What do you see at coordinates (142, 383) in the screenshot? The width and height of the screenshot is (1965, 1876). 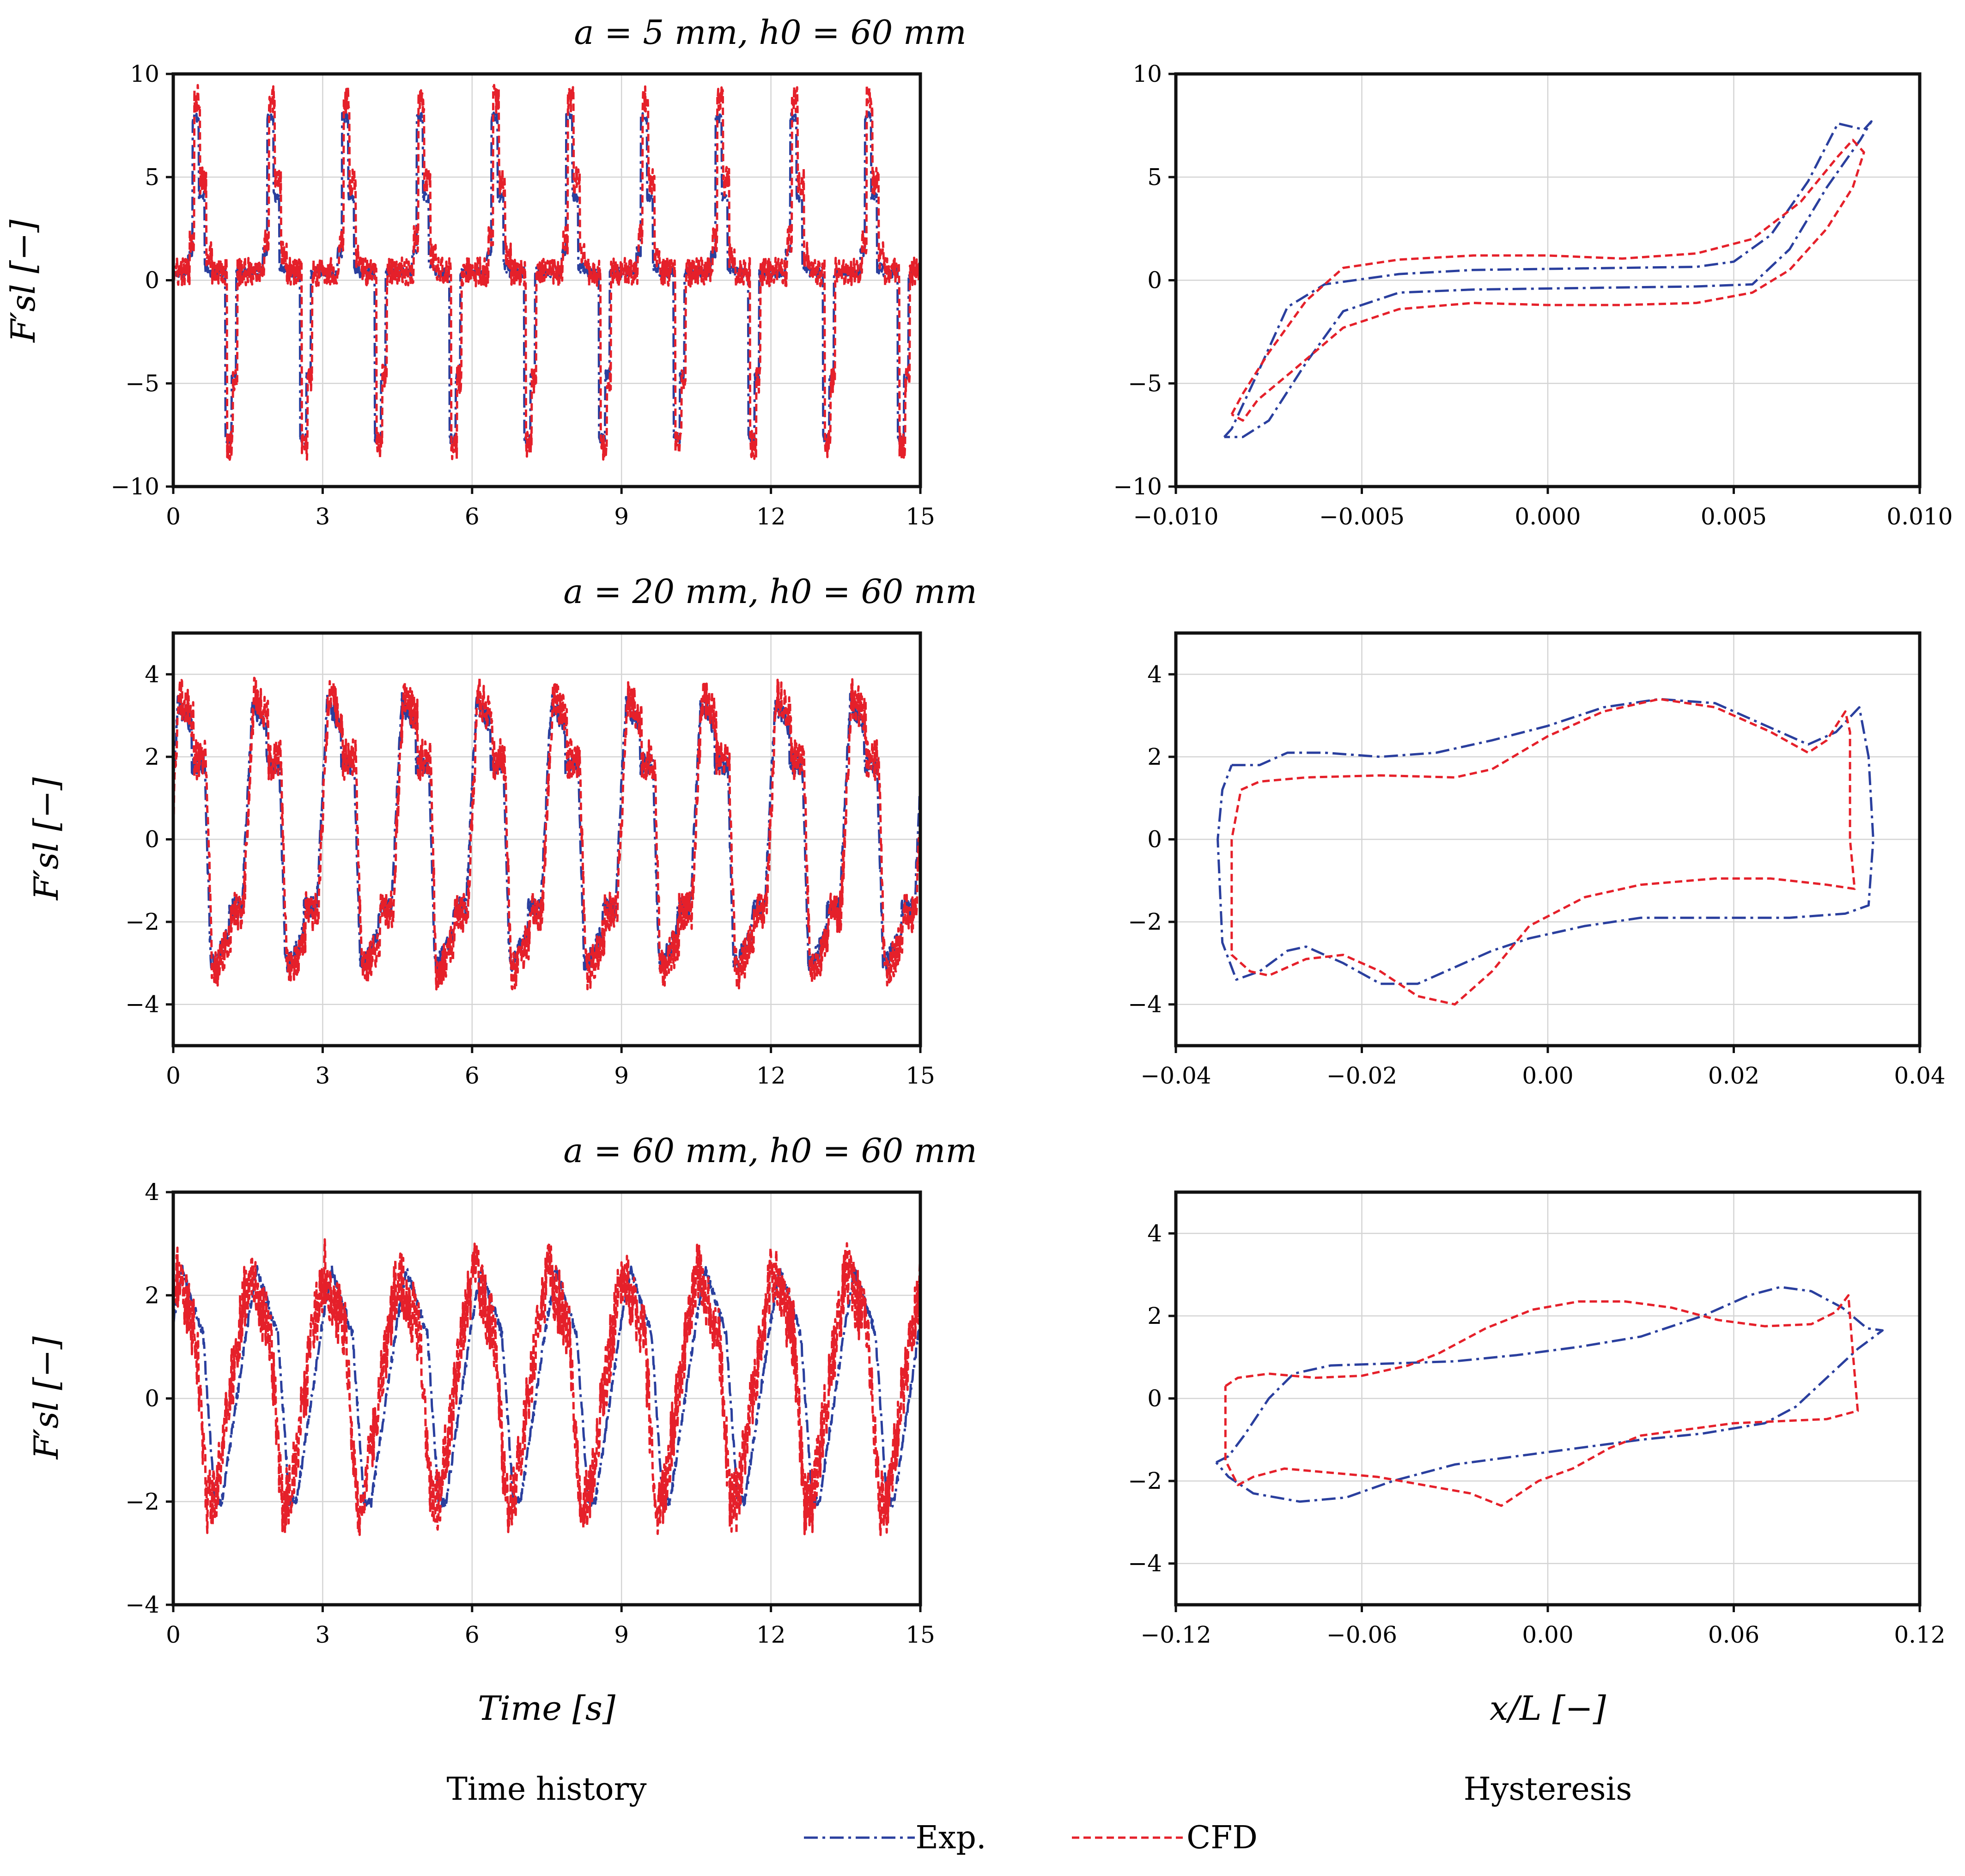 I see `row1-time-ytick-label-1: −5` at bounding box center [142, 383].